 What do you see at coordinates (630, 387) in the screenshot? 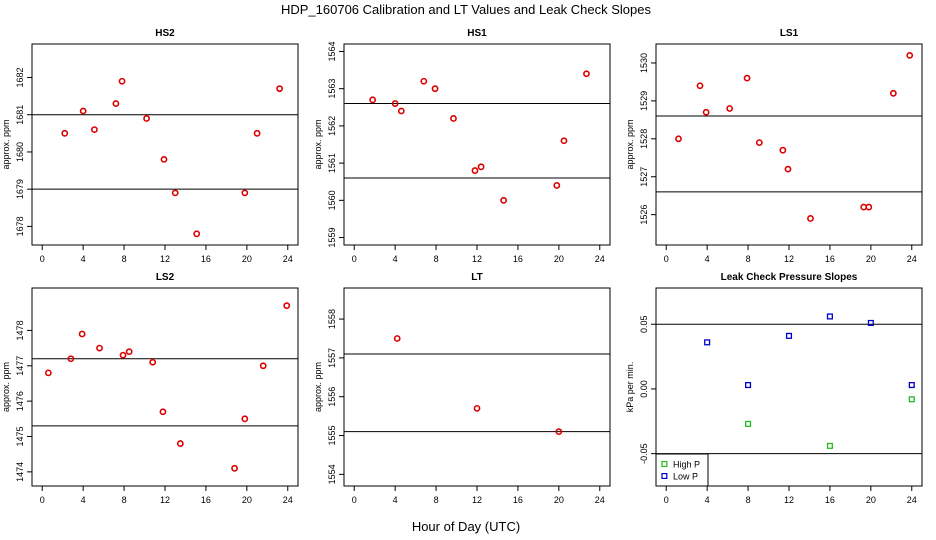
I see `y-axis-label: kPa per min.` at bounding box center [630, 387].